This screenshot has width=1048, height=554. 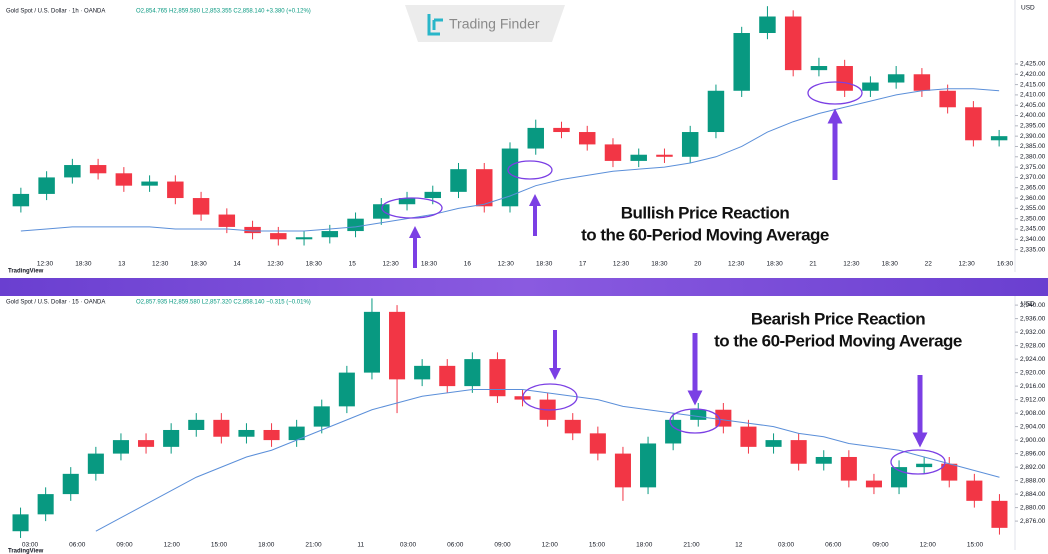 I want to click on x-tick-label: 13, so click(x=122, y=264).